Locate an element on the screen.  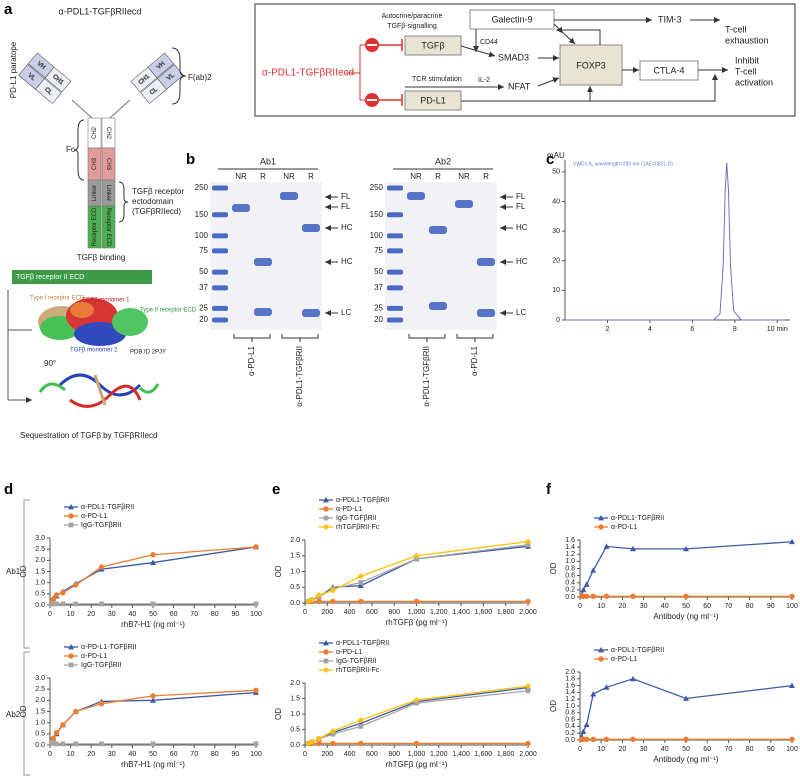
x-tick-label: 6 is located at coordinates (692, 329).